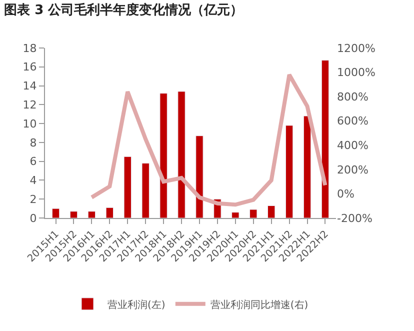 Image resolution: width=414 pixels, height=331 pixels. What do you see at coordinates (352, 169) in the screenshot?
I see `y2-tick-label: 200%` at bounding box center [352, 169].